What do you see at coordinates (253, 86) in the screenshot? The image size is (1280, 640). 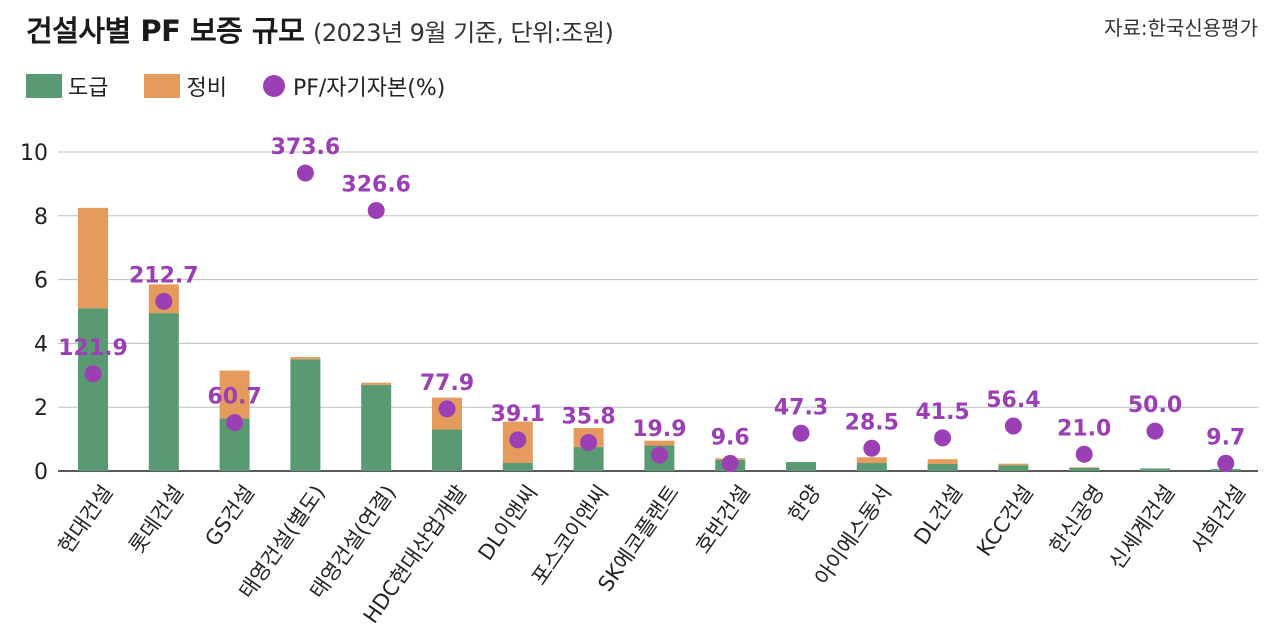 I see `legend: 도급 정비 PF/자기자본(%)` at bounding box center [253, 86].